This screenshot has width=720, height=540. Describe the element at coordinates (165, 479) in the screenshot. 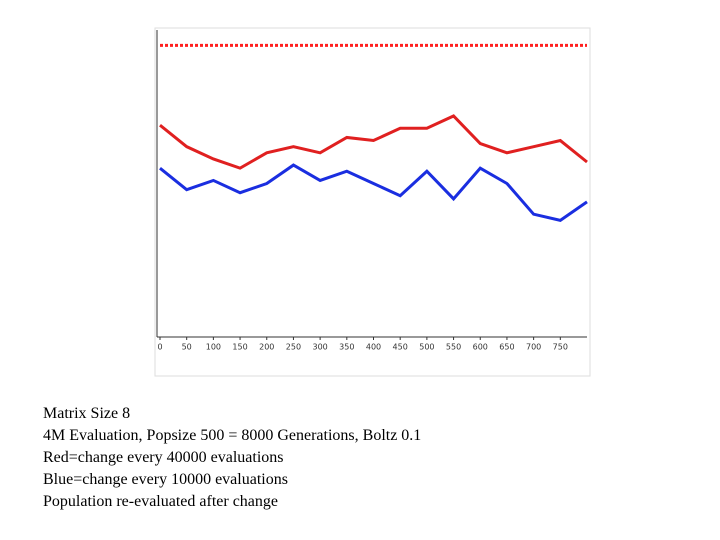

I see `caption-line: Blue=change every 10000 evaluations` at that location.